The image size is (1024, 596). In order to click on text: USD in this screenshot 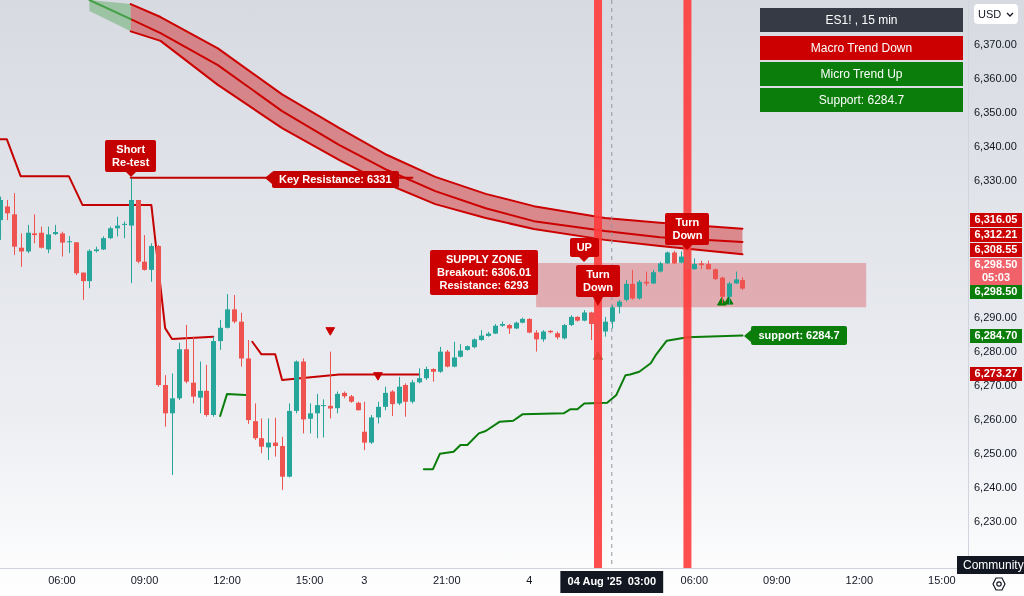, I will do `click(990, 14)`.